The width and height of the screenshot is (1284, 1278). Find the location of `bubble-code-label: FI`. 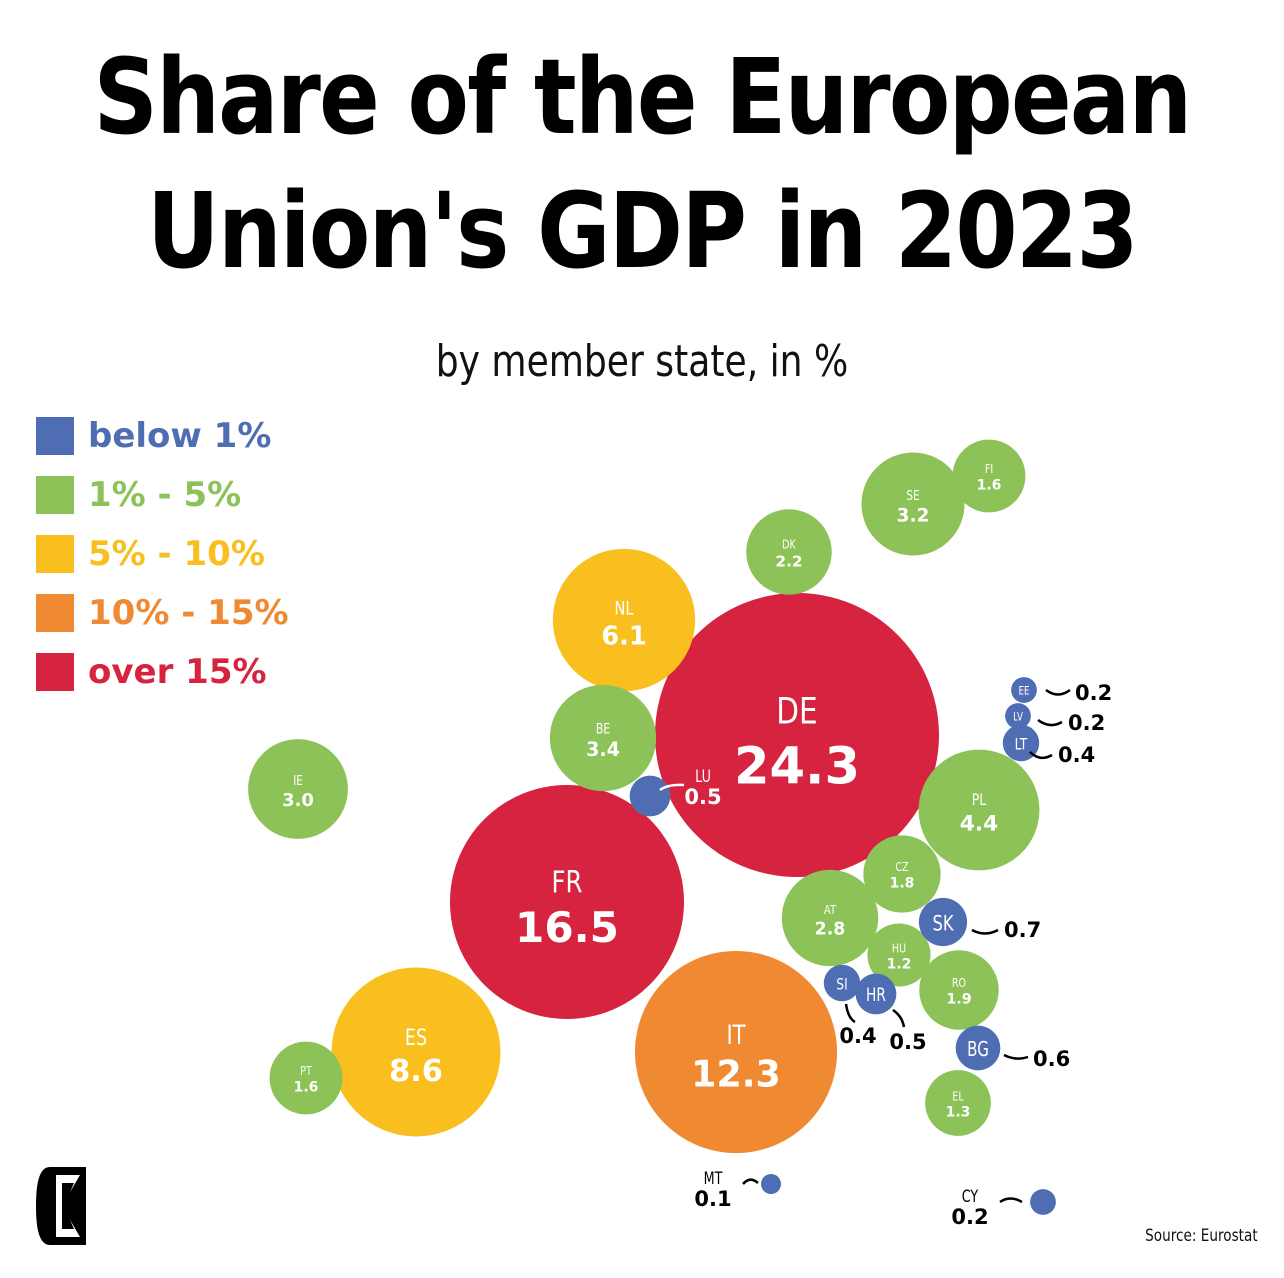

bubble-code-label: FI is located at coordinates (989, 469).